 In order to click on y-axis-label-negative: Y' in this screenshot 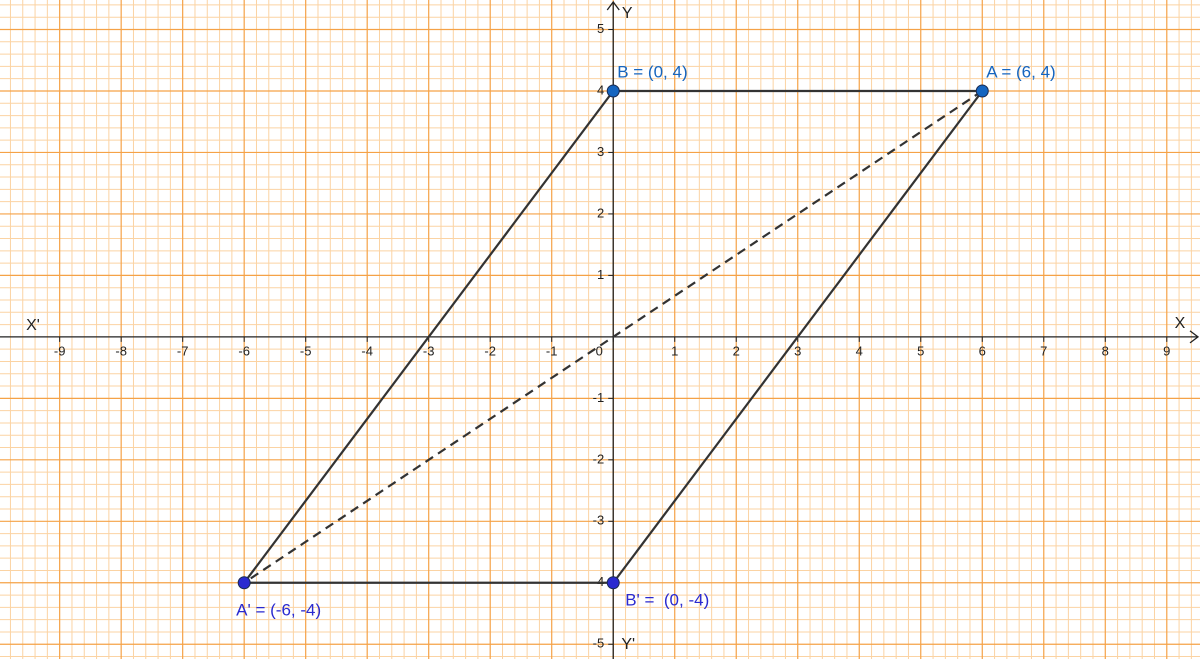, I will do `click(628, 644)`.